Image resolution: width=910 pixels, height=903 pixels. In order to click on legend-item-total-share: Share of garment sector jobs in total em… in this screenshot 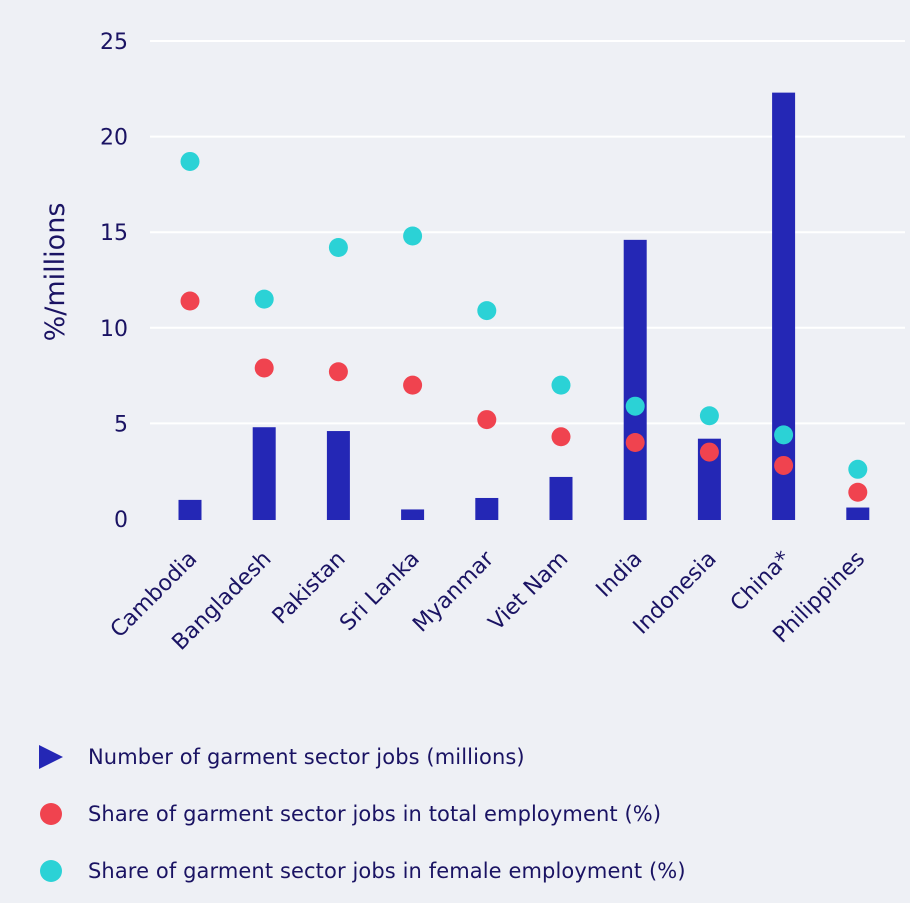, I will do `click(463, 813)`.